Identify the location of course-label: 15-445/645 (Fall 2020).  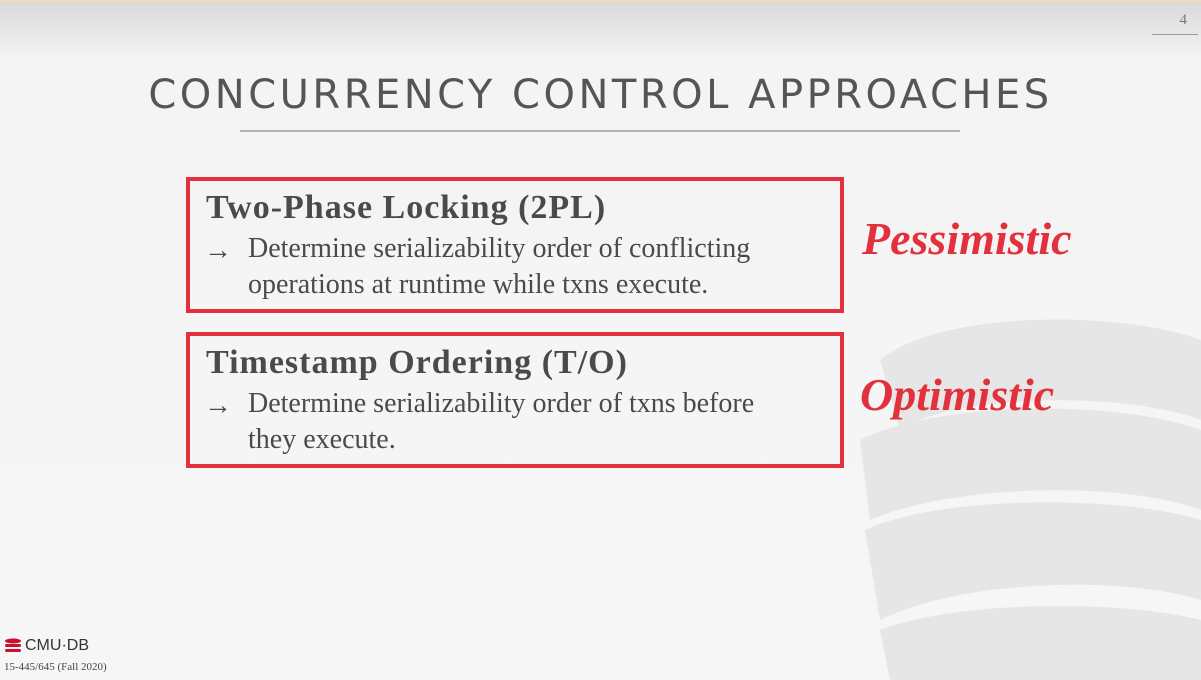
(55, 667).